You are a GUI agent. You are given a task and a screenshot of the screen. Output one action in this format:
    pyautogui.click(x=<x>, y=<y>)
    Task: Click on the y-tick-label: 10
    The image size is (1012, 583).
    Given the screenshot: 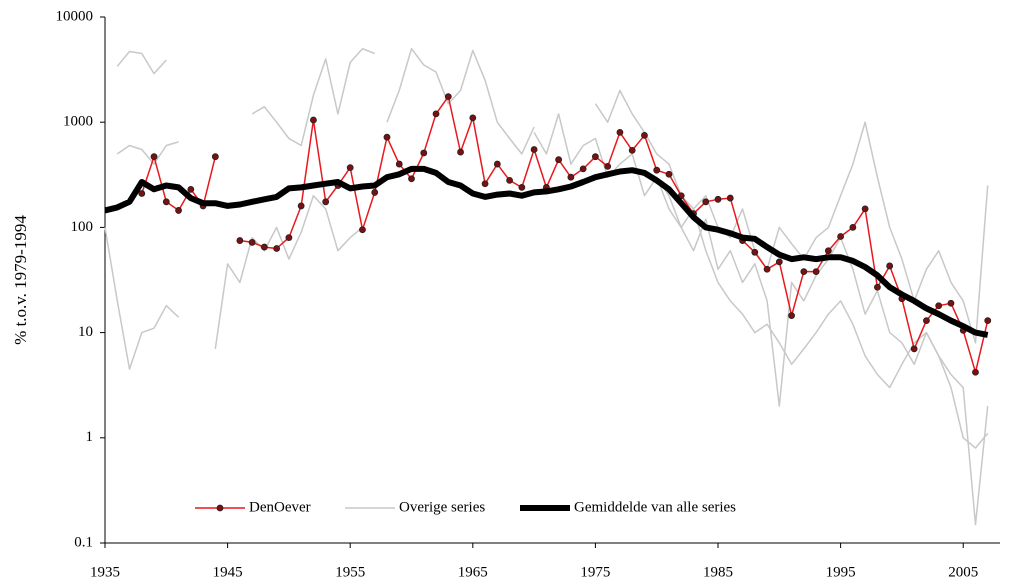 What is the action you would take?
    pyautogui.click(x=85, y=332)
    